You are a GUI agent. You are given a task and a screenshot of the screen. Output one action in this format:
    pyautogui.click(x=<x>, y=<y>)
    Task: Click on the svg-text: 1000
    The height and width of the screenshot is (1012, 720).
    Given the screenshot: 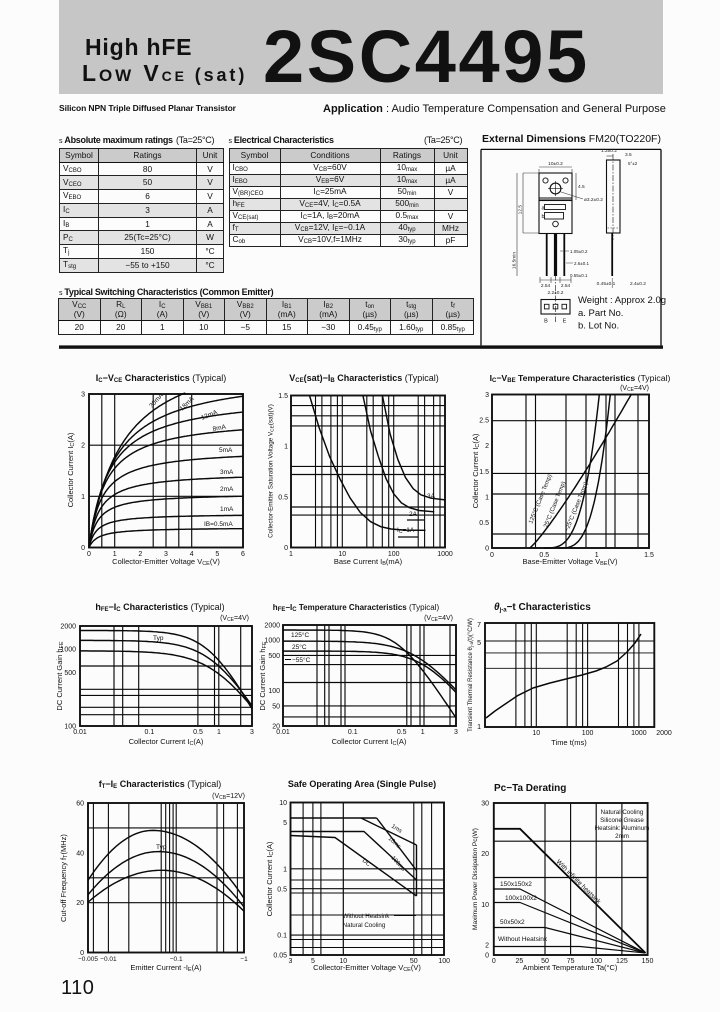 What is the action you would take?
    pyautogui.click(x=68, y=650)
    